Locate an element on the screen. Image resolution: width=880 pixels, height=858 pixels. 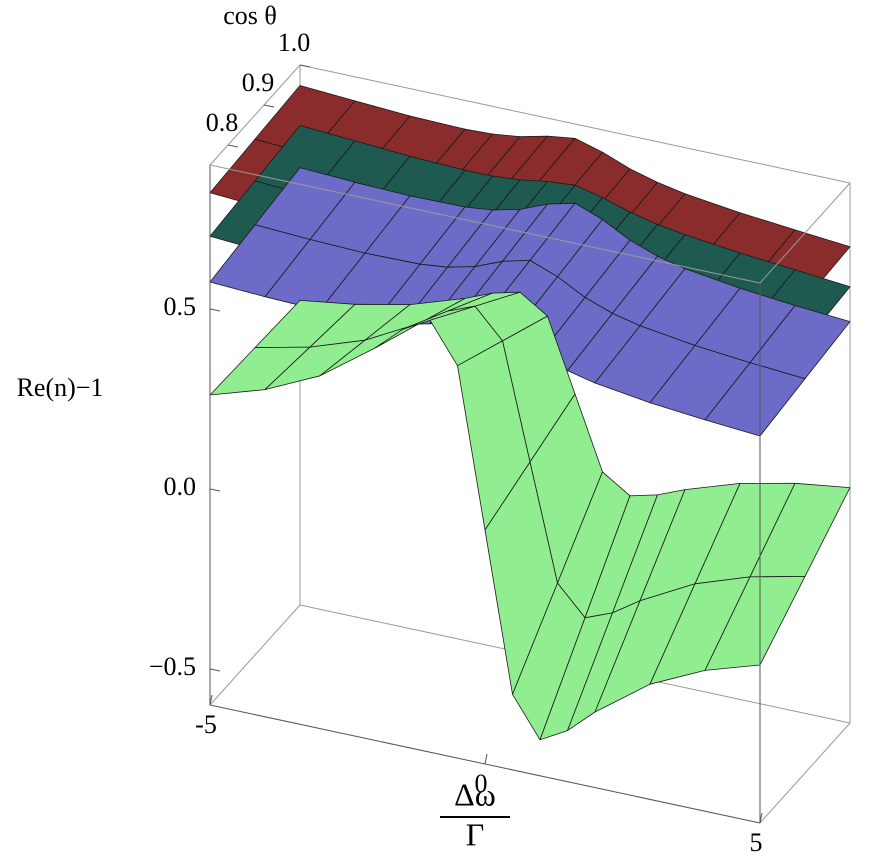
x-axis-label-numerator: Δω is located at coordinates (475, 794).